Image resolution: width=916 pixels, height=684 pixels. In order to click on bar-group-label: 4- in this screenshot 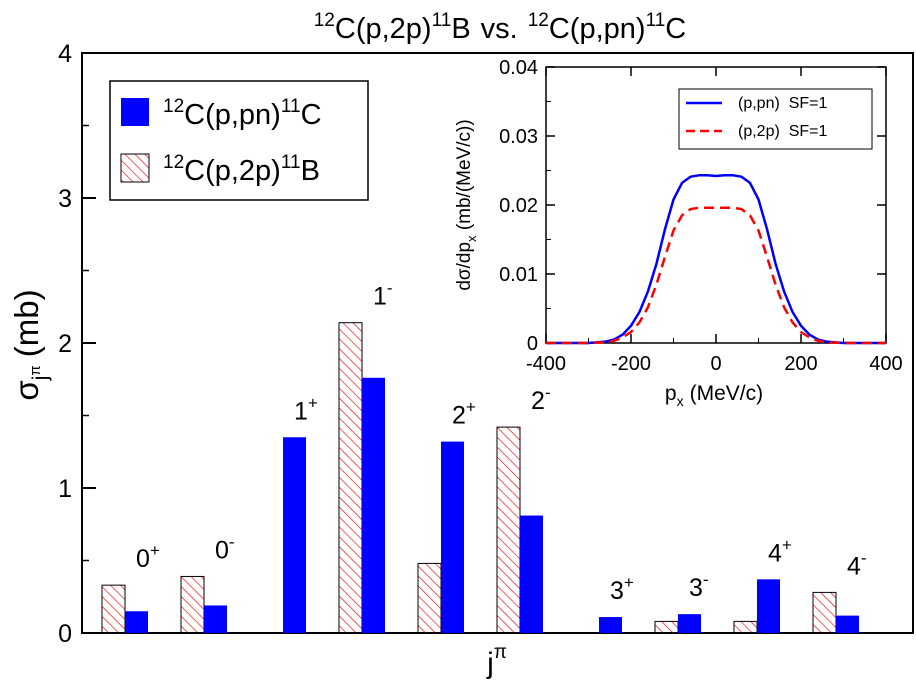, I will do `click(857, 564)`.